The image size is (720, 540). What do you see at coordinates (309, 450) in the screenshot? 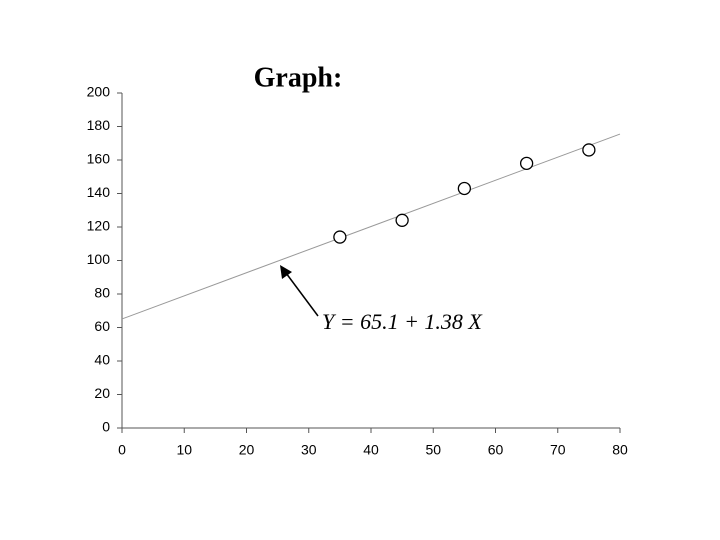
I see `x-tick-label: 30` at bounding box center [309, 450].